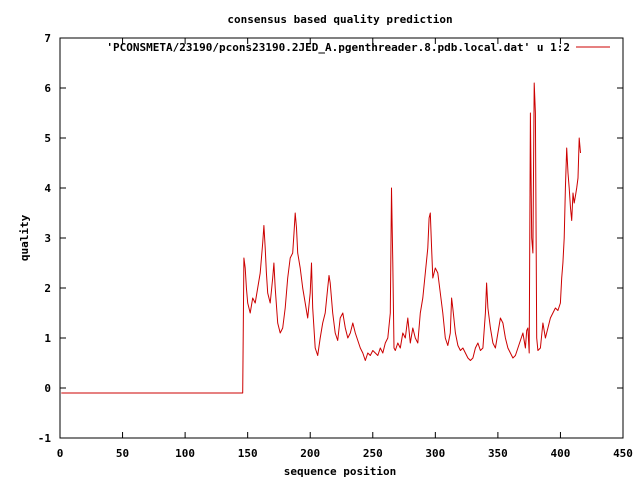  Describe the element at coordinates (498, 453) in the screenshot. I see `x-tick-label: 350` at that location.